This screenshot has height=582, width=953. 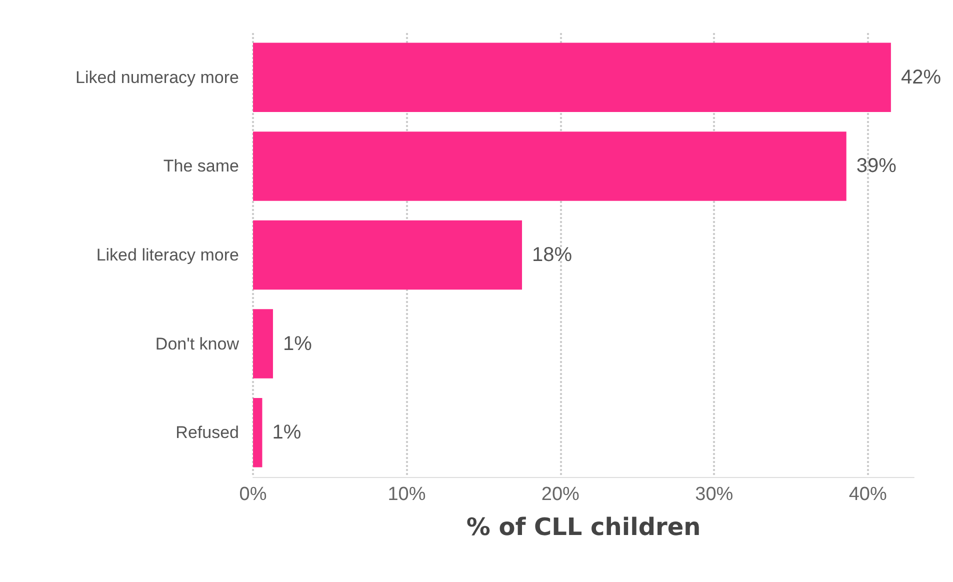 What do you see at coordinates (560, 494) in the screenshot?
I see `x-tick-label: 20%` at bounding box center [560, 494].